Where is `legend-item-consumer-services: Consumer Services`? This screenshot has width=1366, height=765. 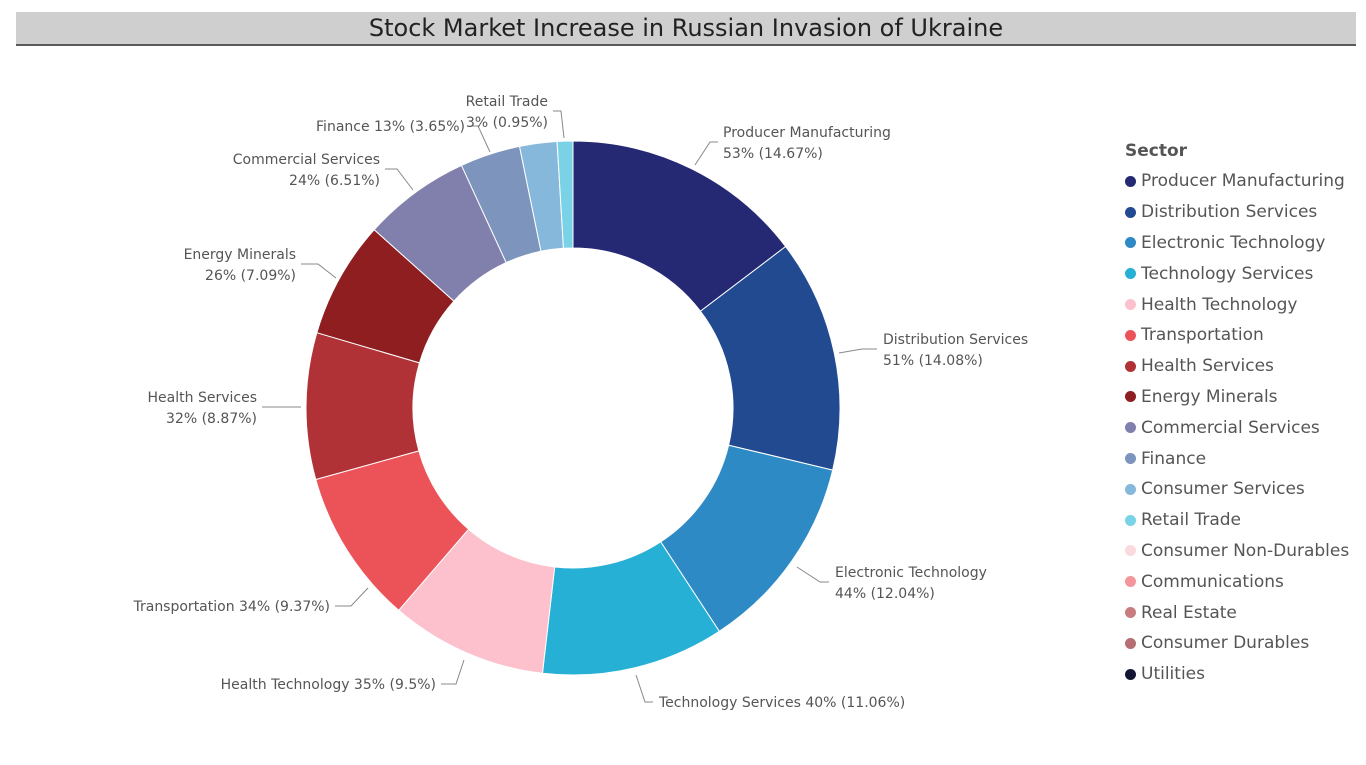 legend-item-consumer-services: Consumer Services is located at coordinates (1242, 489).